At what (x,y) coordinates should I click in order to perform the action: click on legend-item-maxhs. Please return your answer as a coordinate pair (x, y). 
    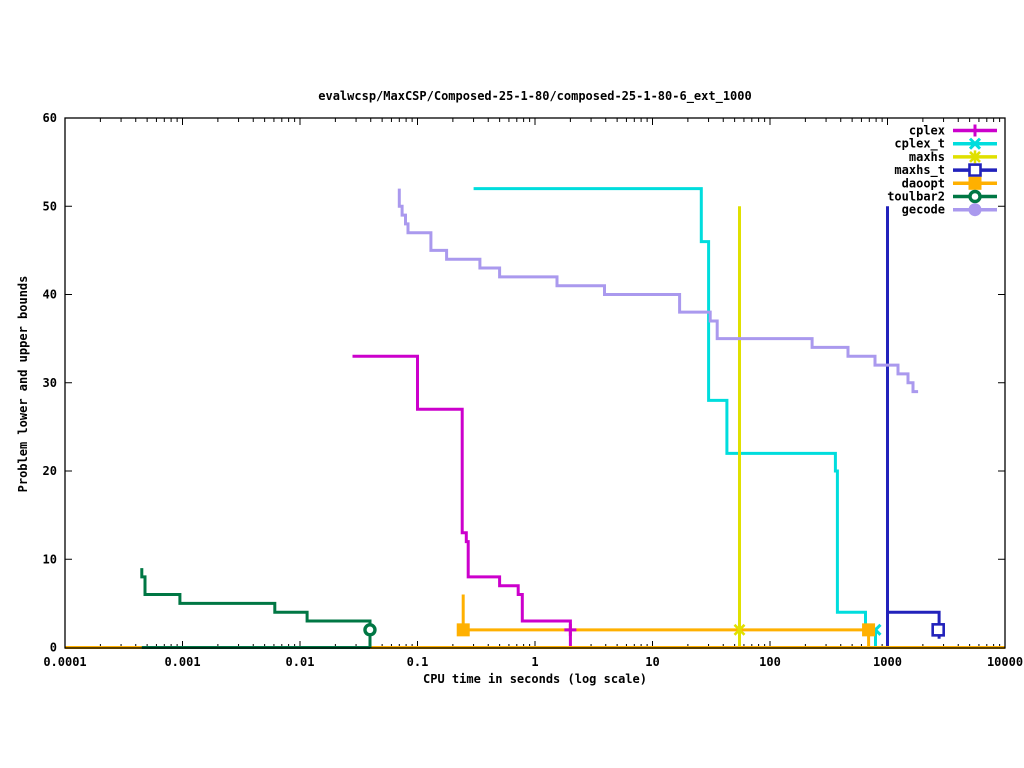
    Looking at the image, I should click on (975, 157).